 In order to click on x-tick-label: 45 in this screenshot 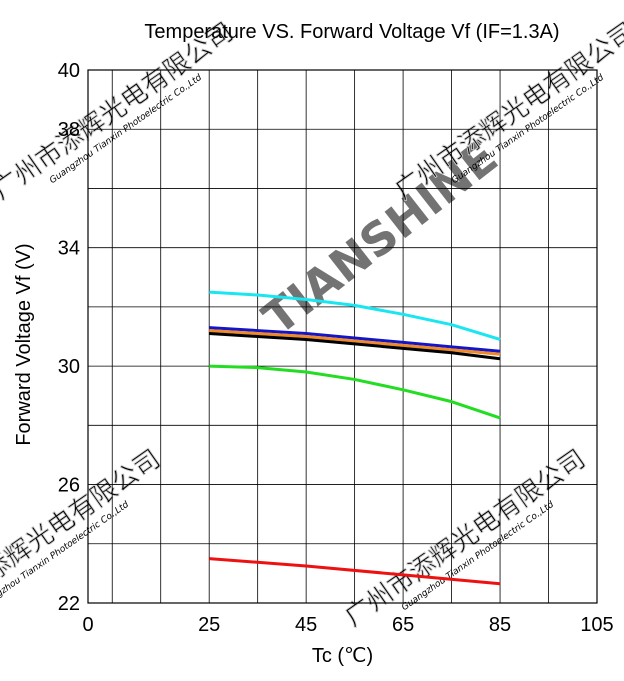, I will do `click(306, 625)`.